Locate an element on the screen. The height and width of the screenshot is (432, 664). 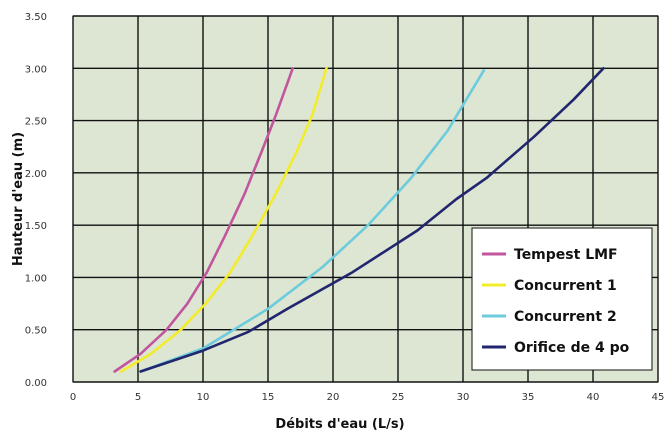
x-axis-title: Débits d'eau (L/s) is located at coordinates (339, 424).